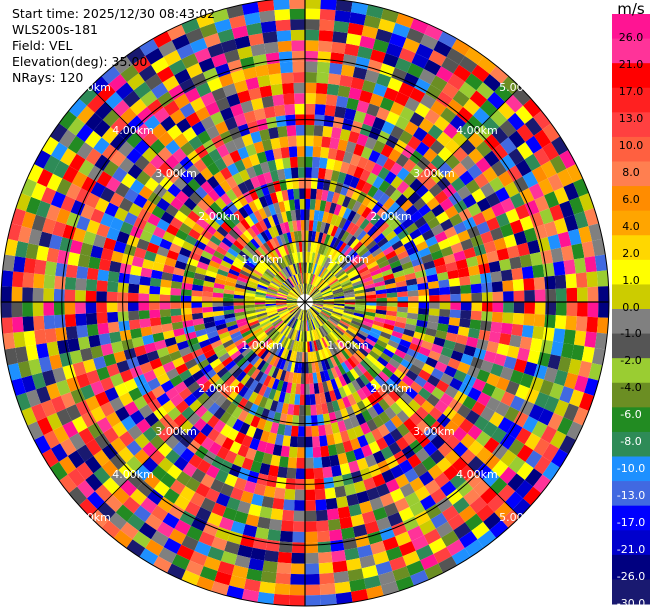  What do you see at coordinates (176, 173) in the screenshot?
I see `ring-label: 3.00km` at bounding box center [176, 173].